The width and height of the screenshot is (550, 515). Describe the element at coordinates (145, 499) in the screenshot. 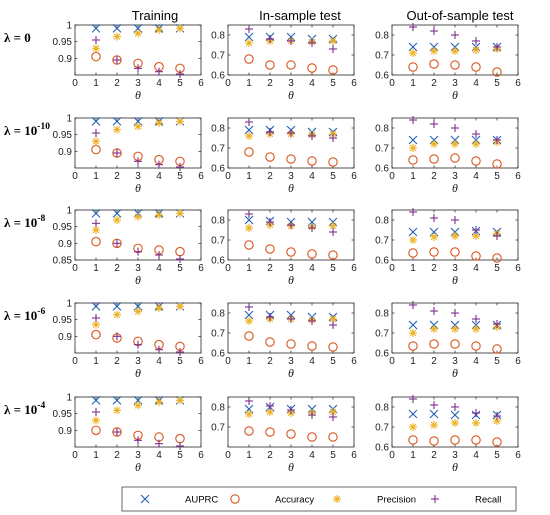

I see `legend-marker-auprc` at that location.